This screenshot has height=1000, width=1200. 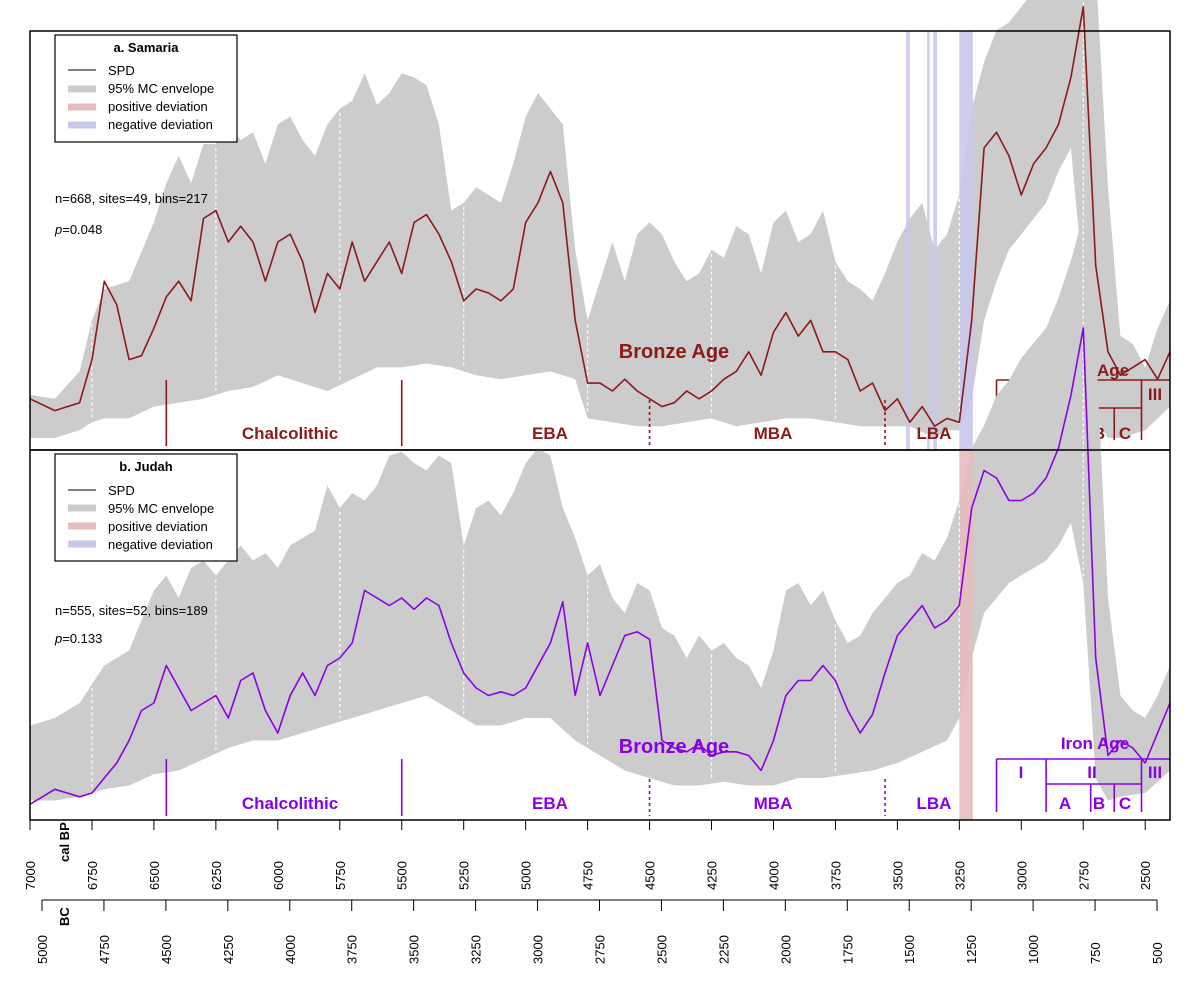 What do you see at coordinates (1145, 875) in the screenshot?
I see `calbp-tick-label: 2500` at bounding box center [1145, 875].